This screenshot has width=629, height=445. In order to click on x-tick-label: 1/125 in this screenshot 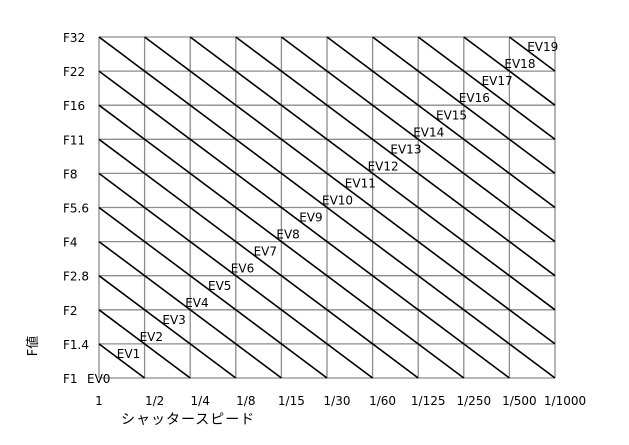, I will do `click(428, 401)`.